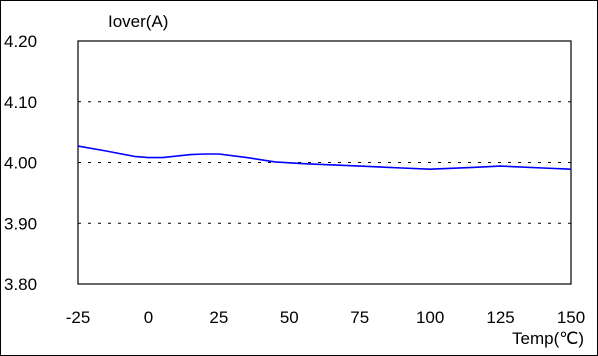 The width and height of the screenshot is (598, 356). I want to click on x-tick-labels: -25 0 25 50 75 100 125 150, so click(325, 317).